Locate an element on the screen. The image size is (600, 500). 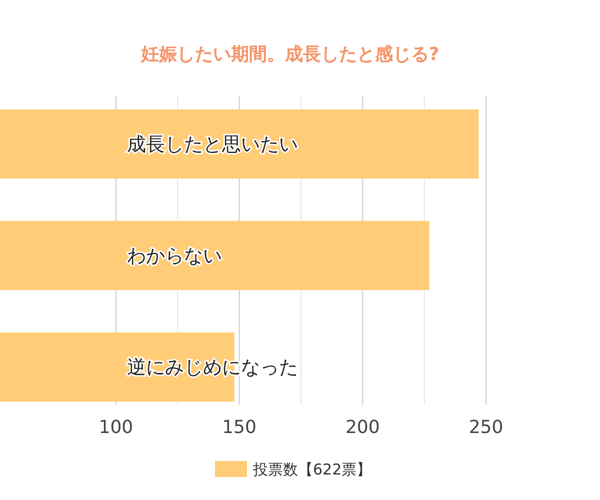
x-tick-label: 150 is located at coordinates (239, 427).